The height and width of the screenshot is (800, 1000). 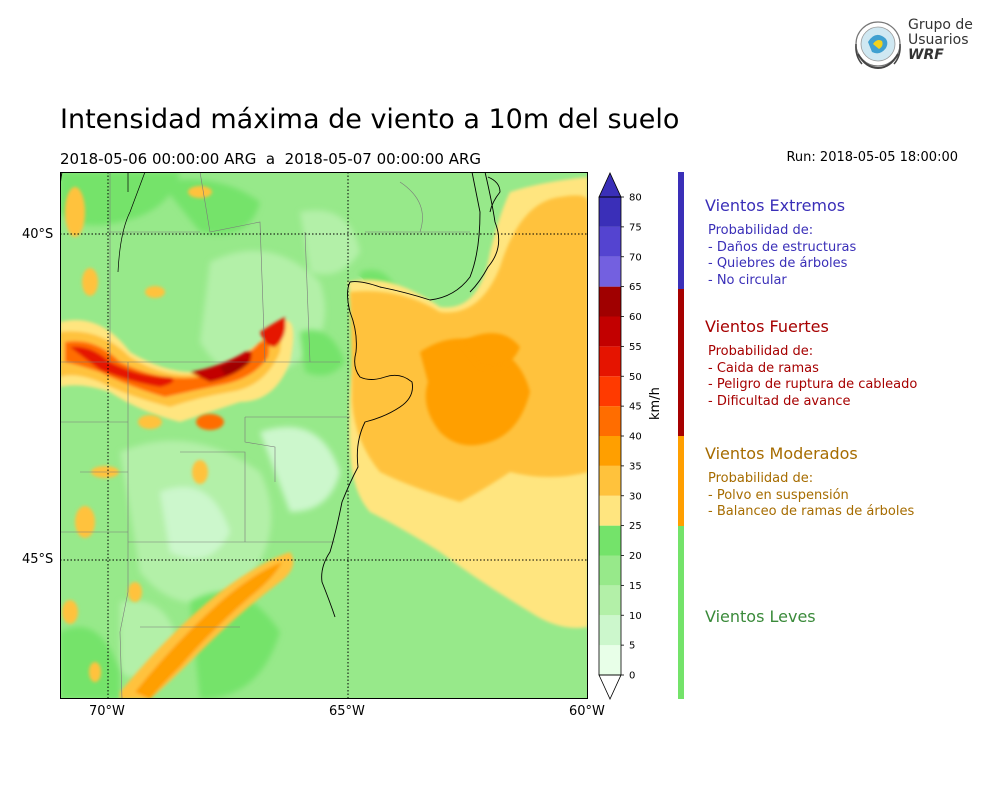 I want to click on colorbar-tick-label: 75, so click(x=635, y=227).